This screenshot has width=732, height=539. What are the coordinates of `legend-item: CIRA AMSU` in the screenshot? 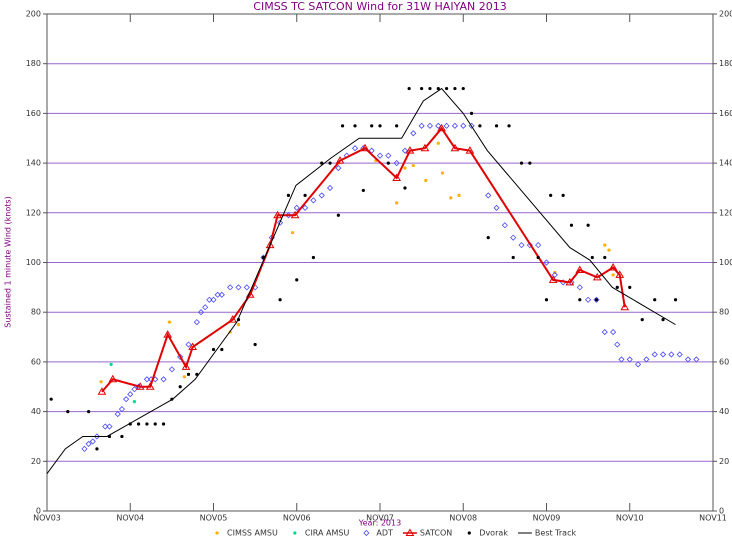 It's located at (321, 533).